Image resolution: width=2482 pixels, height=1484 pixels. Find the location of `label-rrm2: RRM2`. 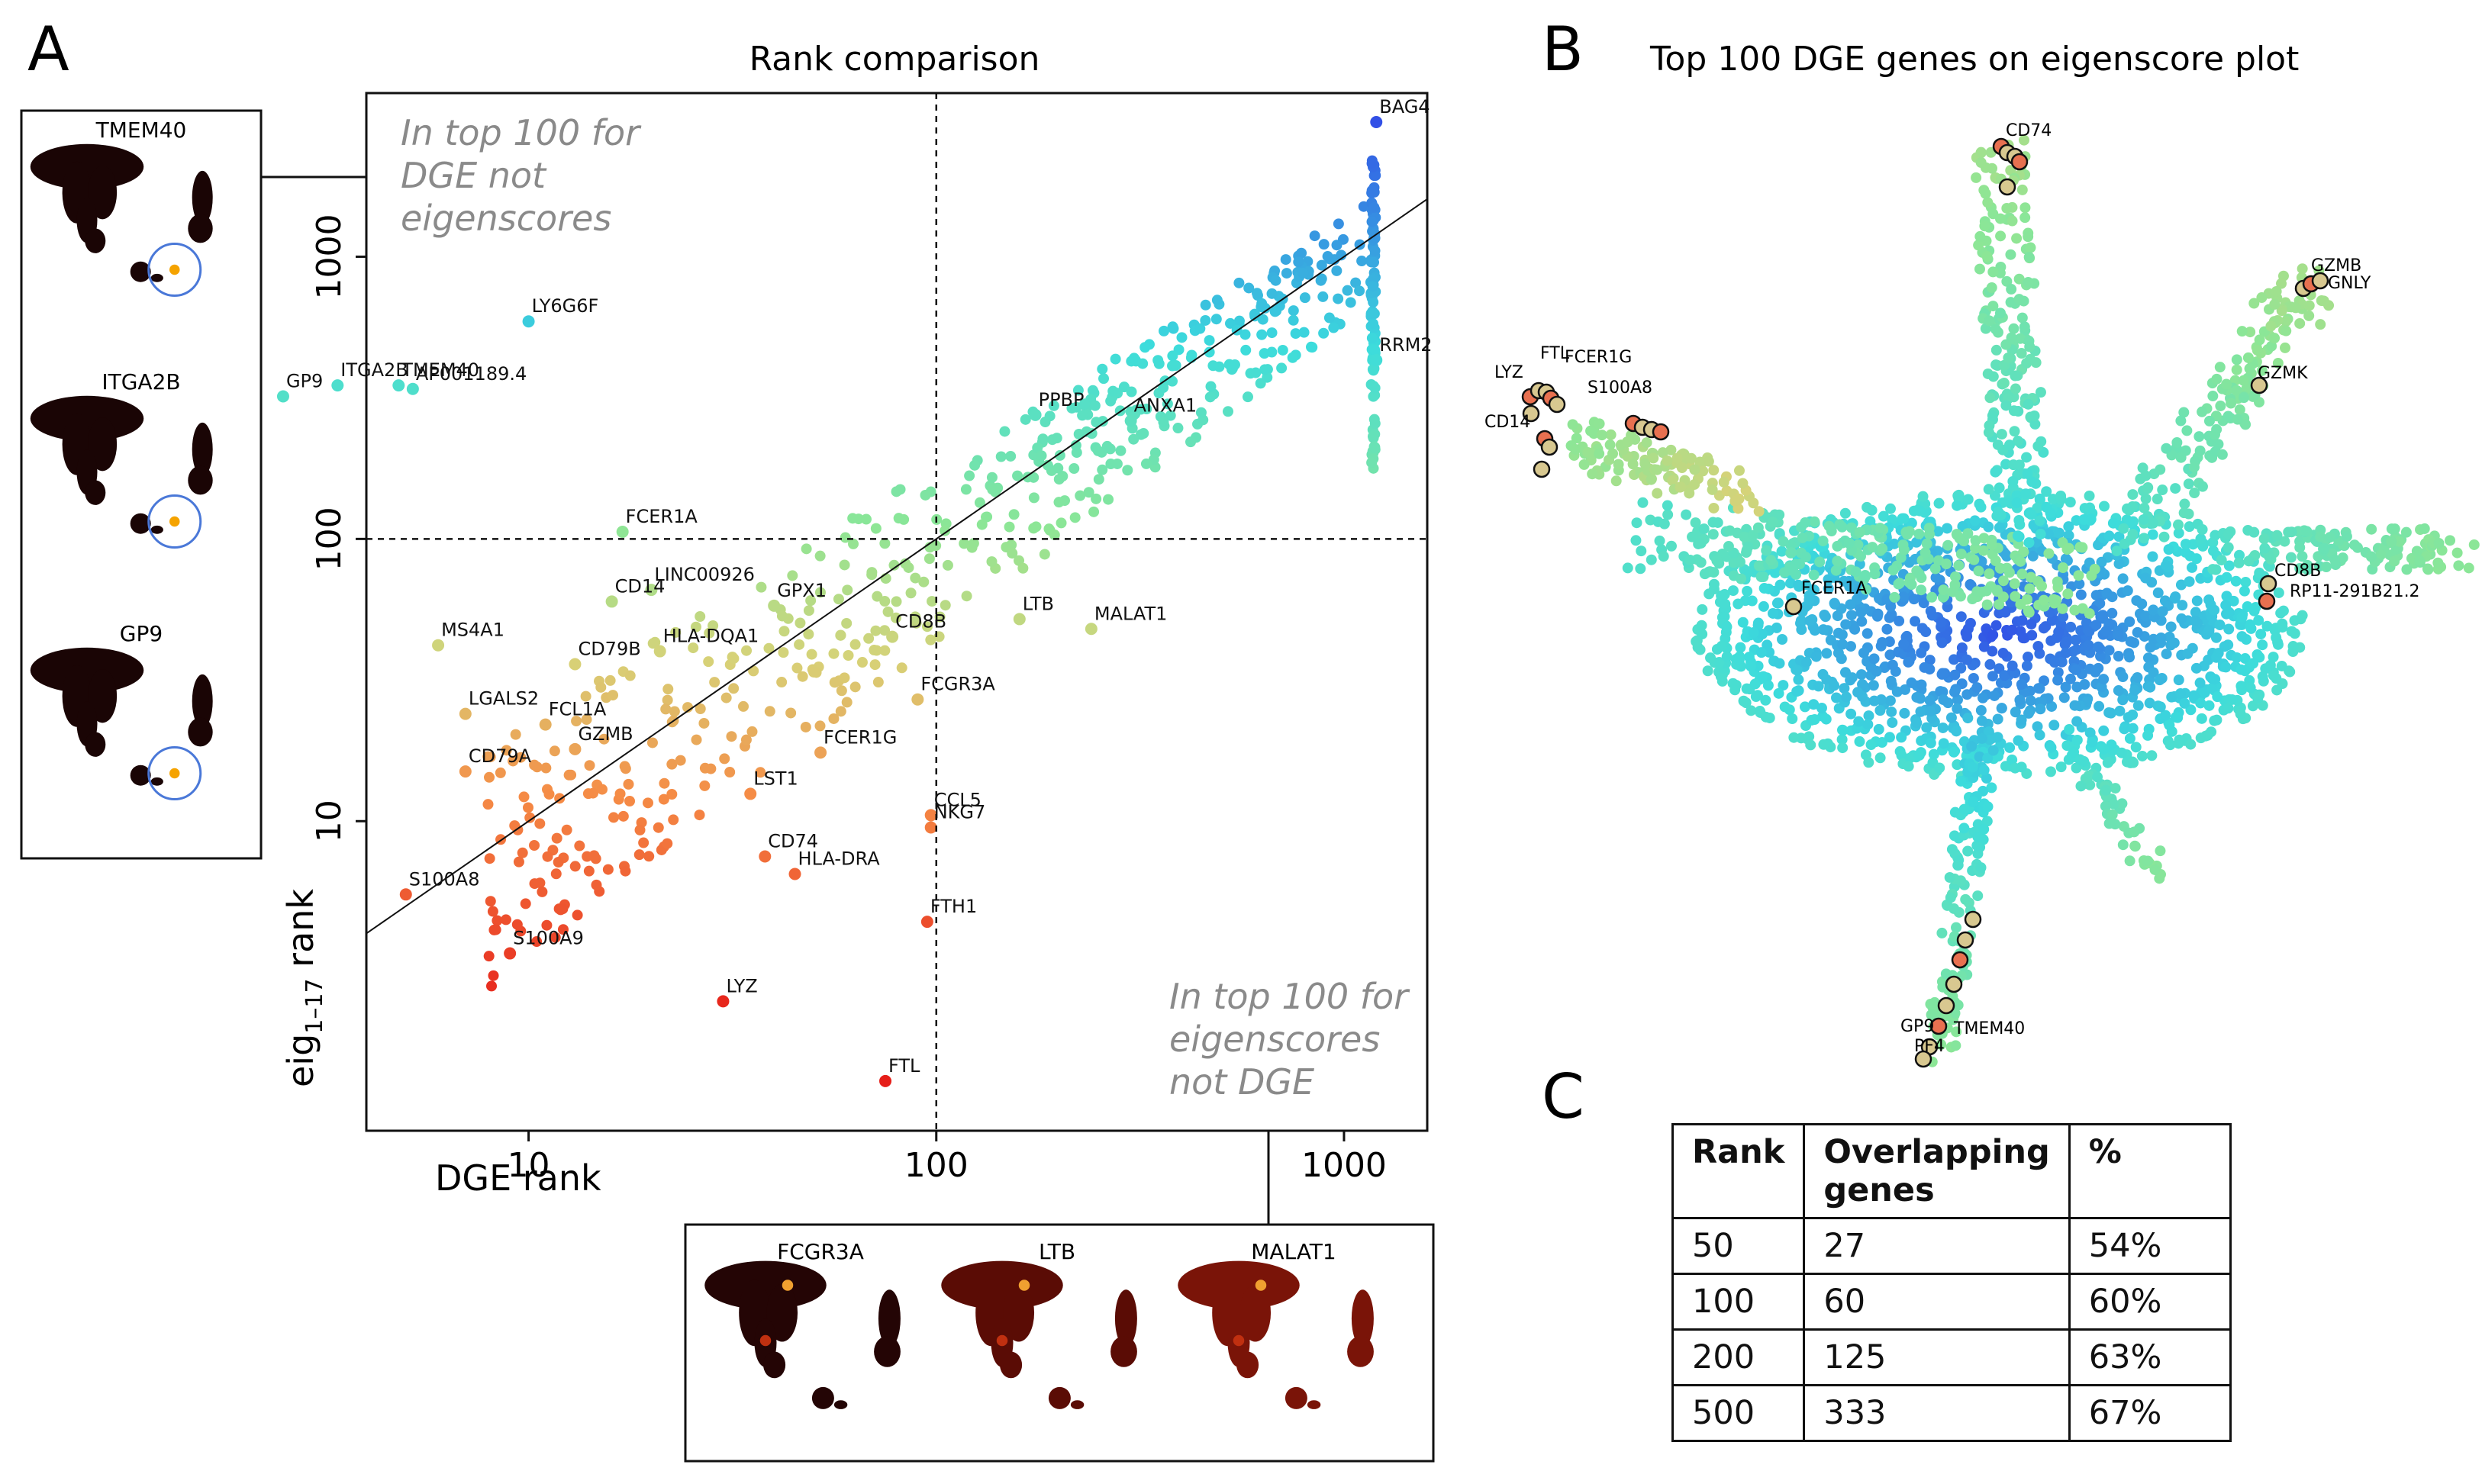

label-rrm2: RRM2 is located at coordinates (1405, 345).